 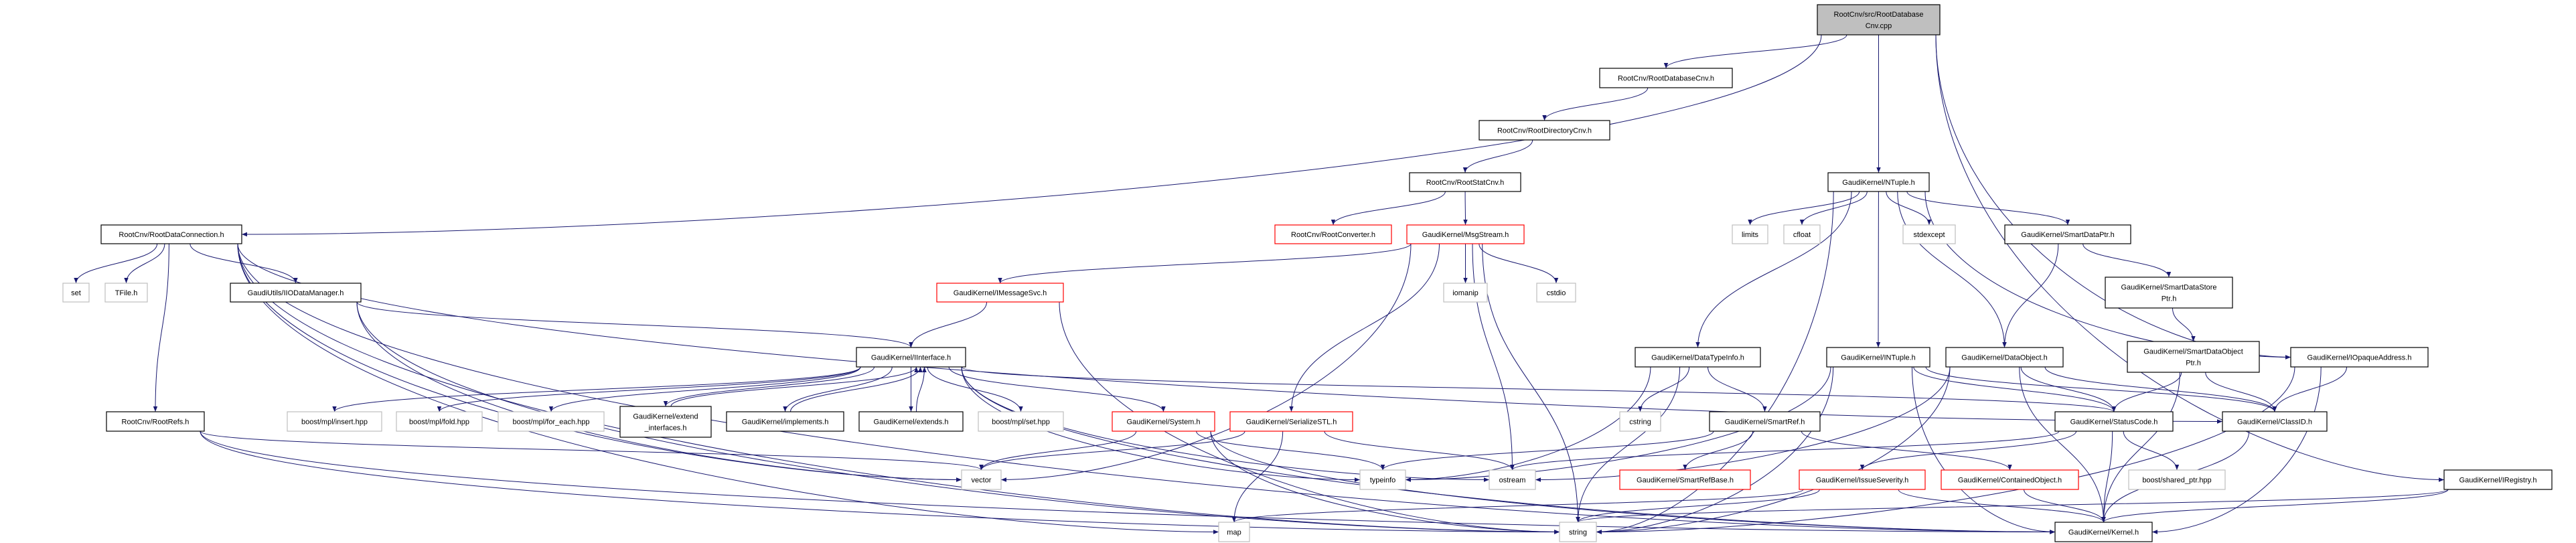 I want to click on node-classid: GaudiKernel/ClassID.h, so click(x=2275, y=422).